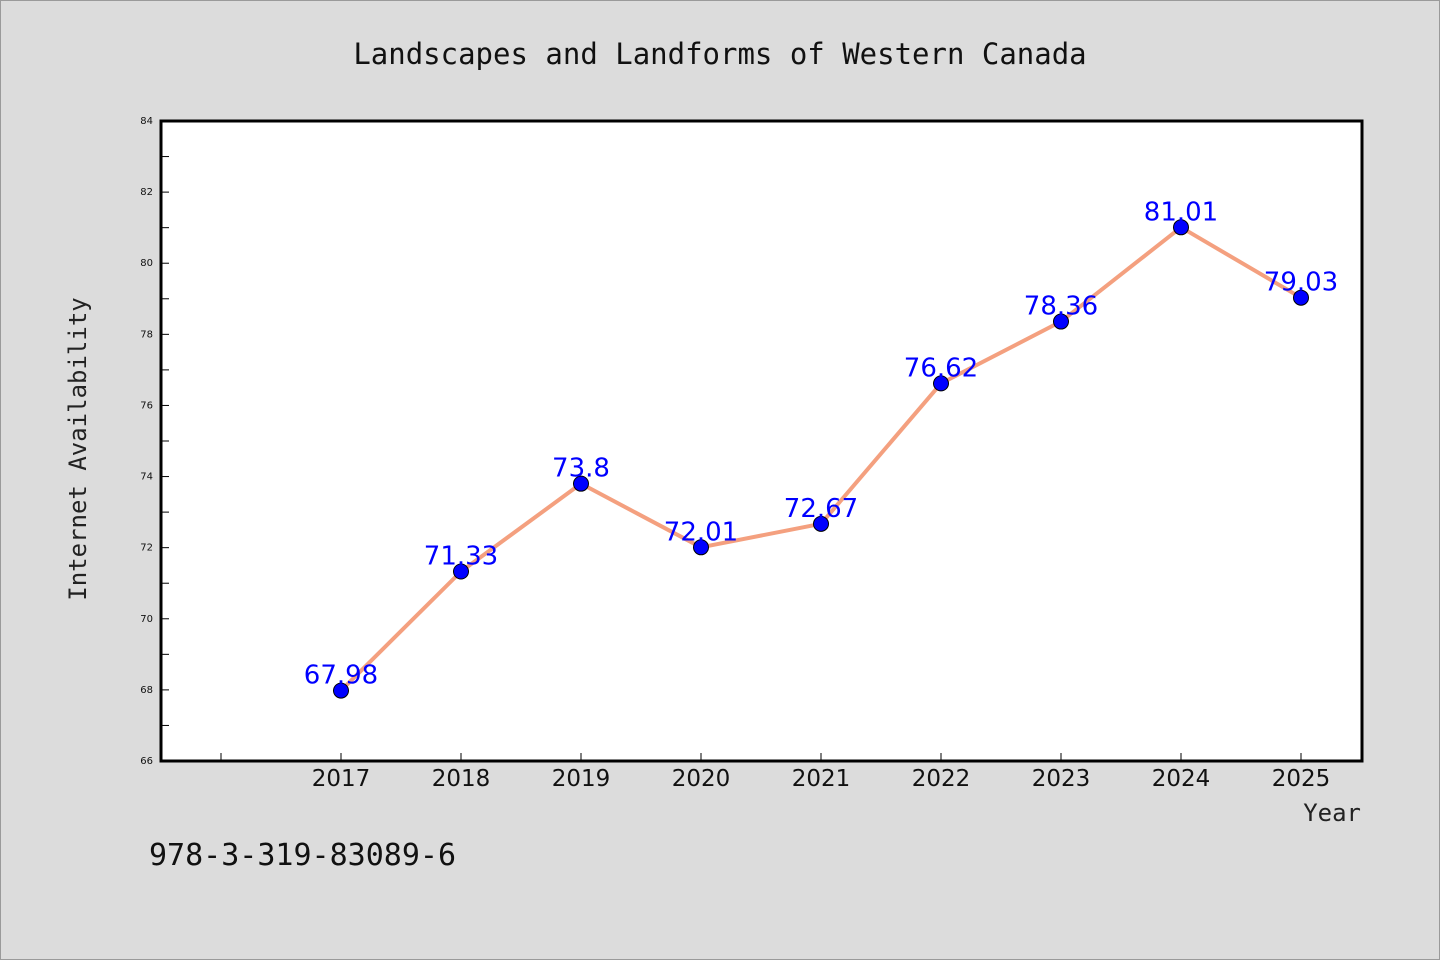  What do you see at coordinates (146, 690) in the screenshot?
I see `y-tick-label: 68` at bounding box center [146, 690].